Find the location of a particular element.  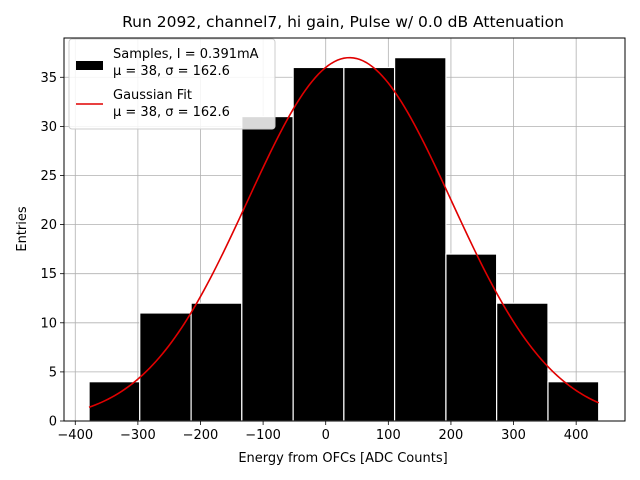

y-tick-label: 5 is located at coordinates (53, 372).